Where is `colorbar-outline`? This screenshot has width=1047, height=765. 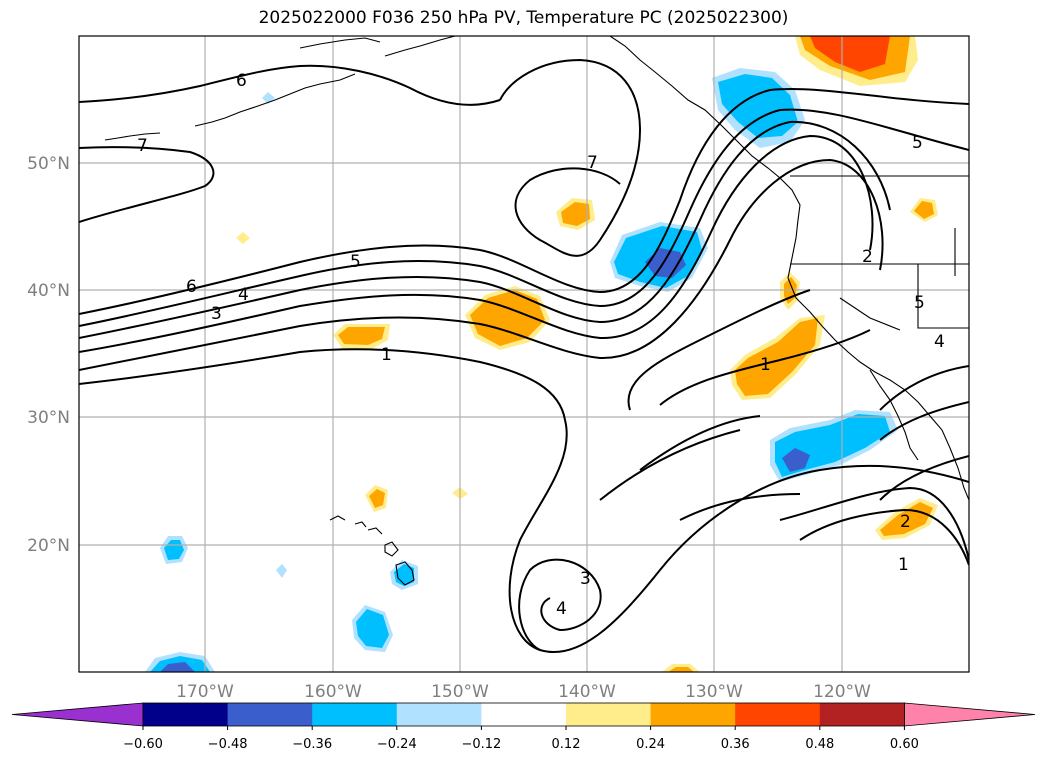
colorbar-outline is located at coordinates (523, 714).